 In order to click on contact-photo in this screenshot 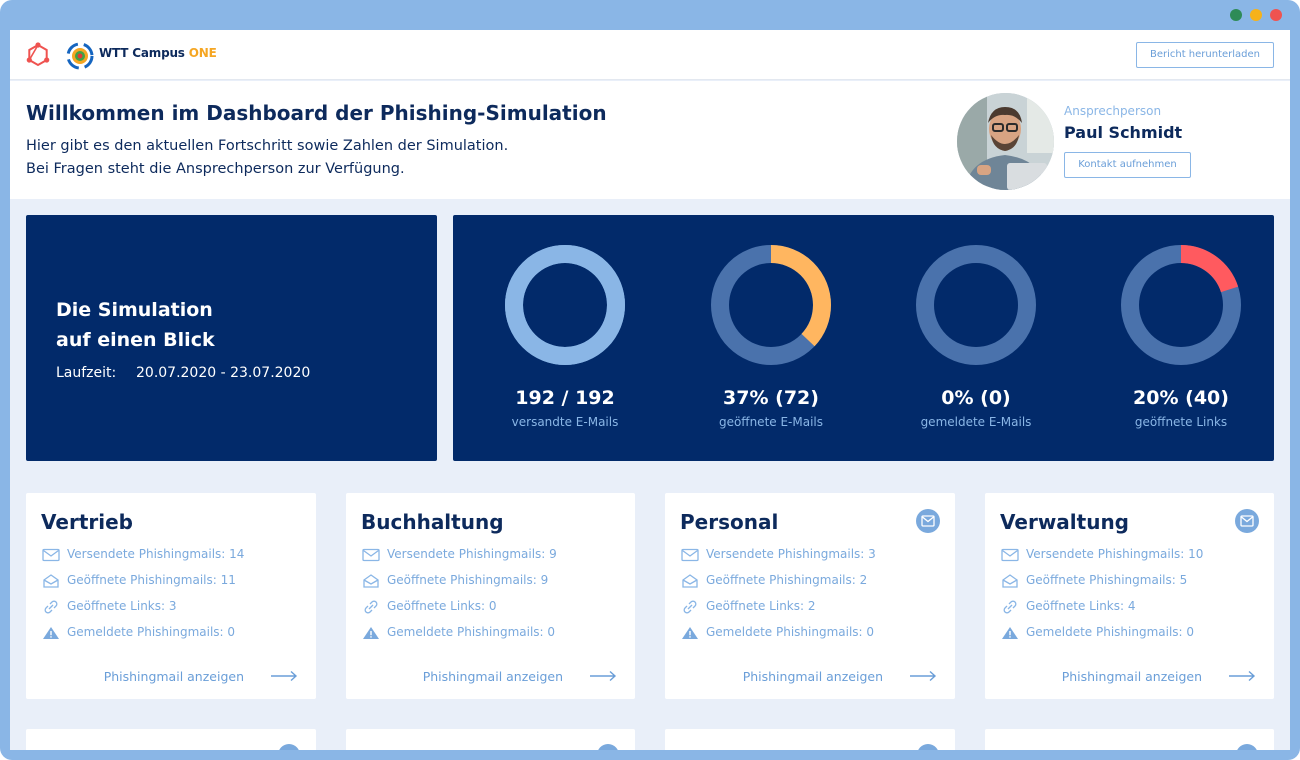, I will do `click(1005, 141)`.